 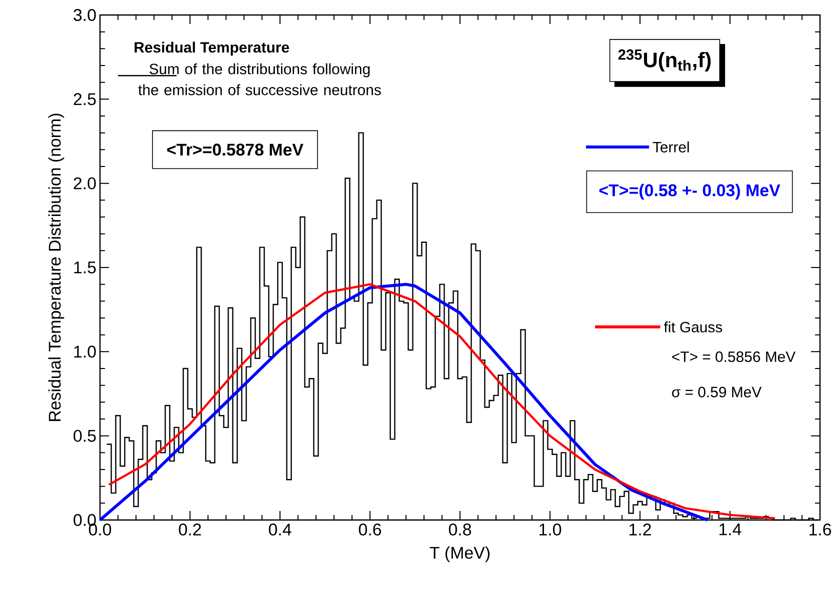 I want to click on legend-label: fit Gauss, so click(x=693, y=326).